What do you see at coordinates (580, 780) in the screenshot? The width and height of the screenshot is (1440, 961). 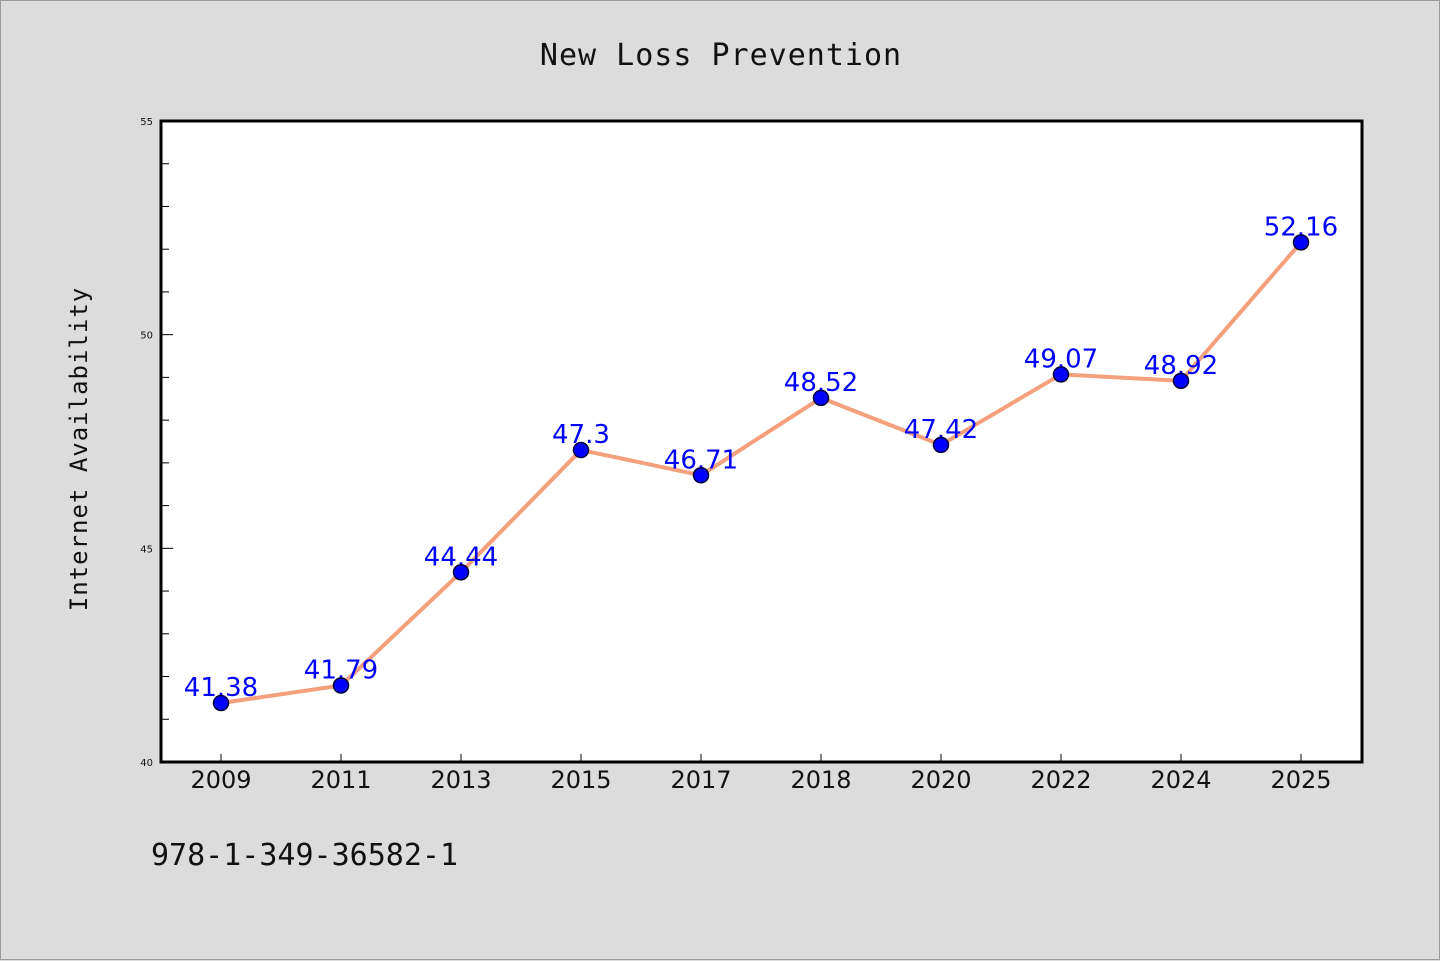 I see `x-tick-label: 2015` at bounding box center [580, 780].